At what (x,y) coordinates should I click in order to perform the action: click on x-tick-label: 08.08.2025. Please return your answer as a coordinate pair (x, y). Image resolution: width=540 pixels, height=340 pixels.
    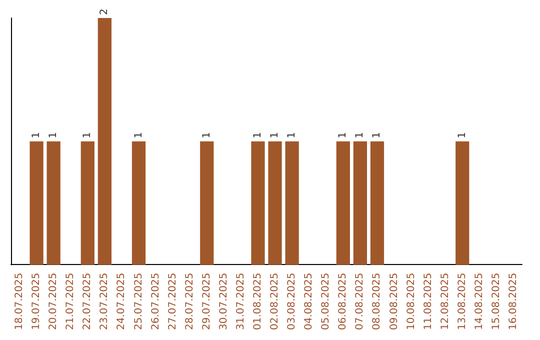
    Looking at the image, I should click on (377, 301).